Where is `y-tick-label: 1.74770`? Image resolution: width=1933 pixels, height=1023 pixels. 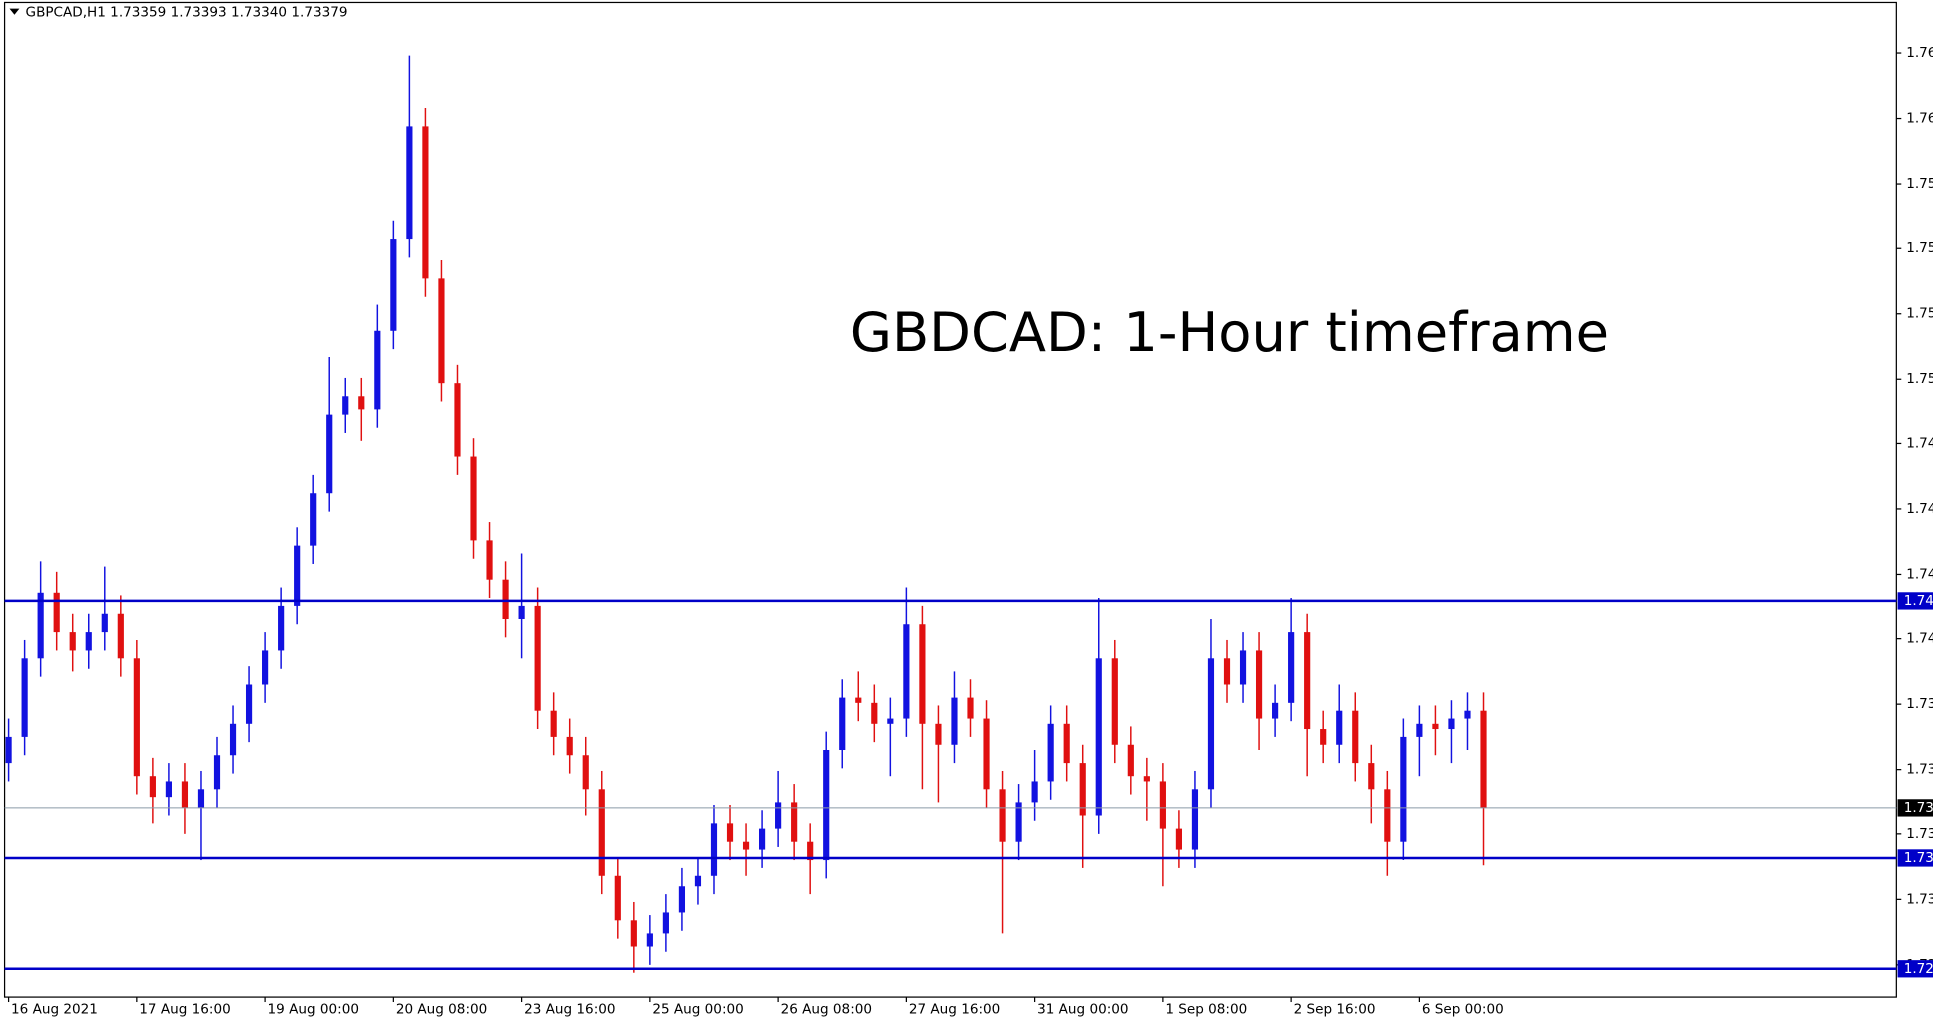
y-tick-label: 1.74770 is located at coordinates (1919, 443).